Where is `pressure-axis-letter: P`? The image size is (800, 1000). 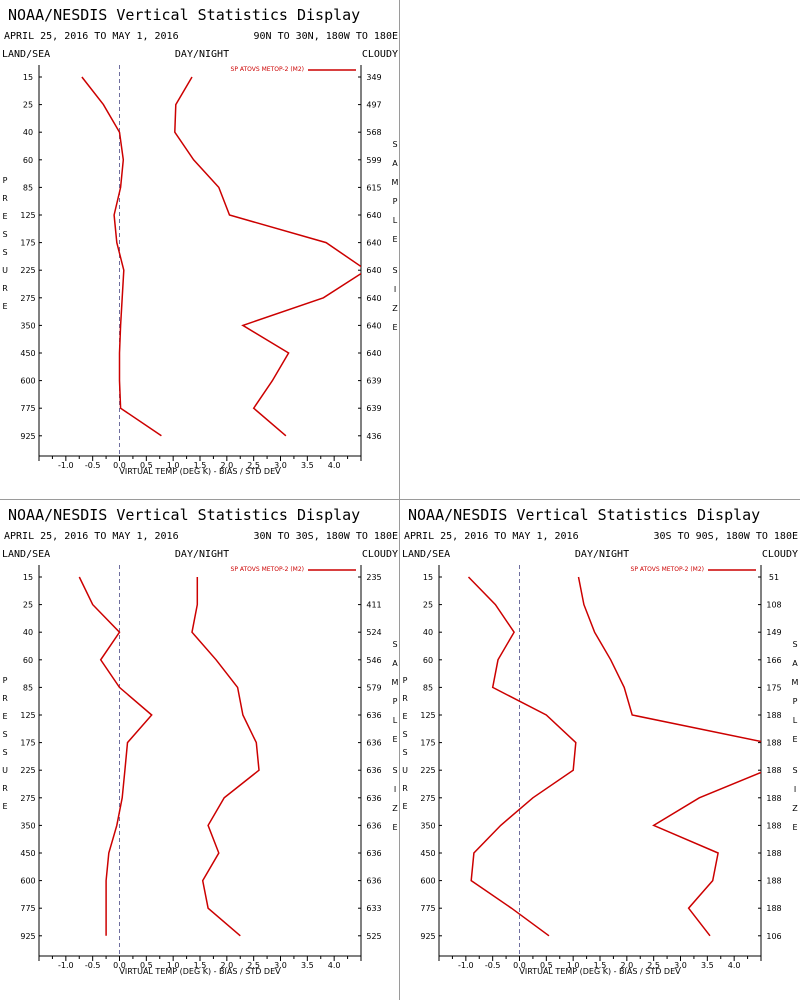 pressure-axis-letter: P is located at coordinates (5, 180).